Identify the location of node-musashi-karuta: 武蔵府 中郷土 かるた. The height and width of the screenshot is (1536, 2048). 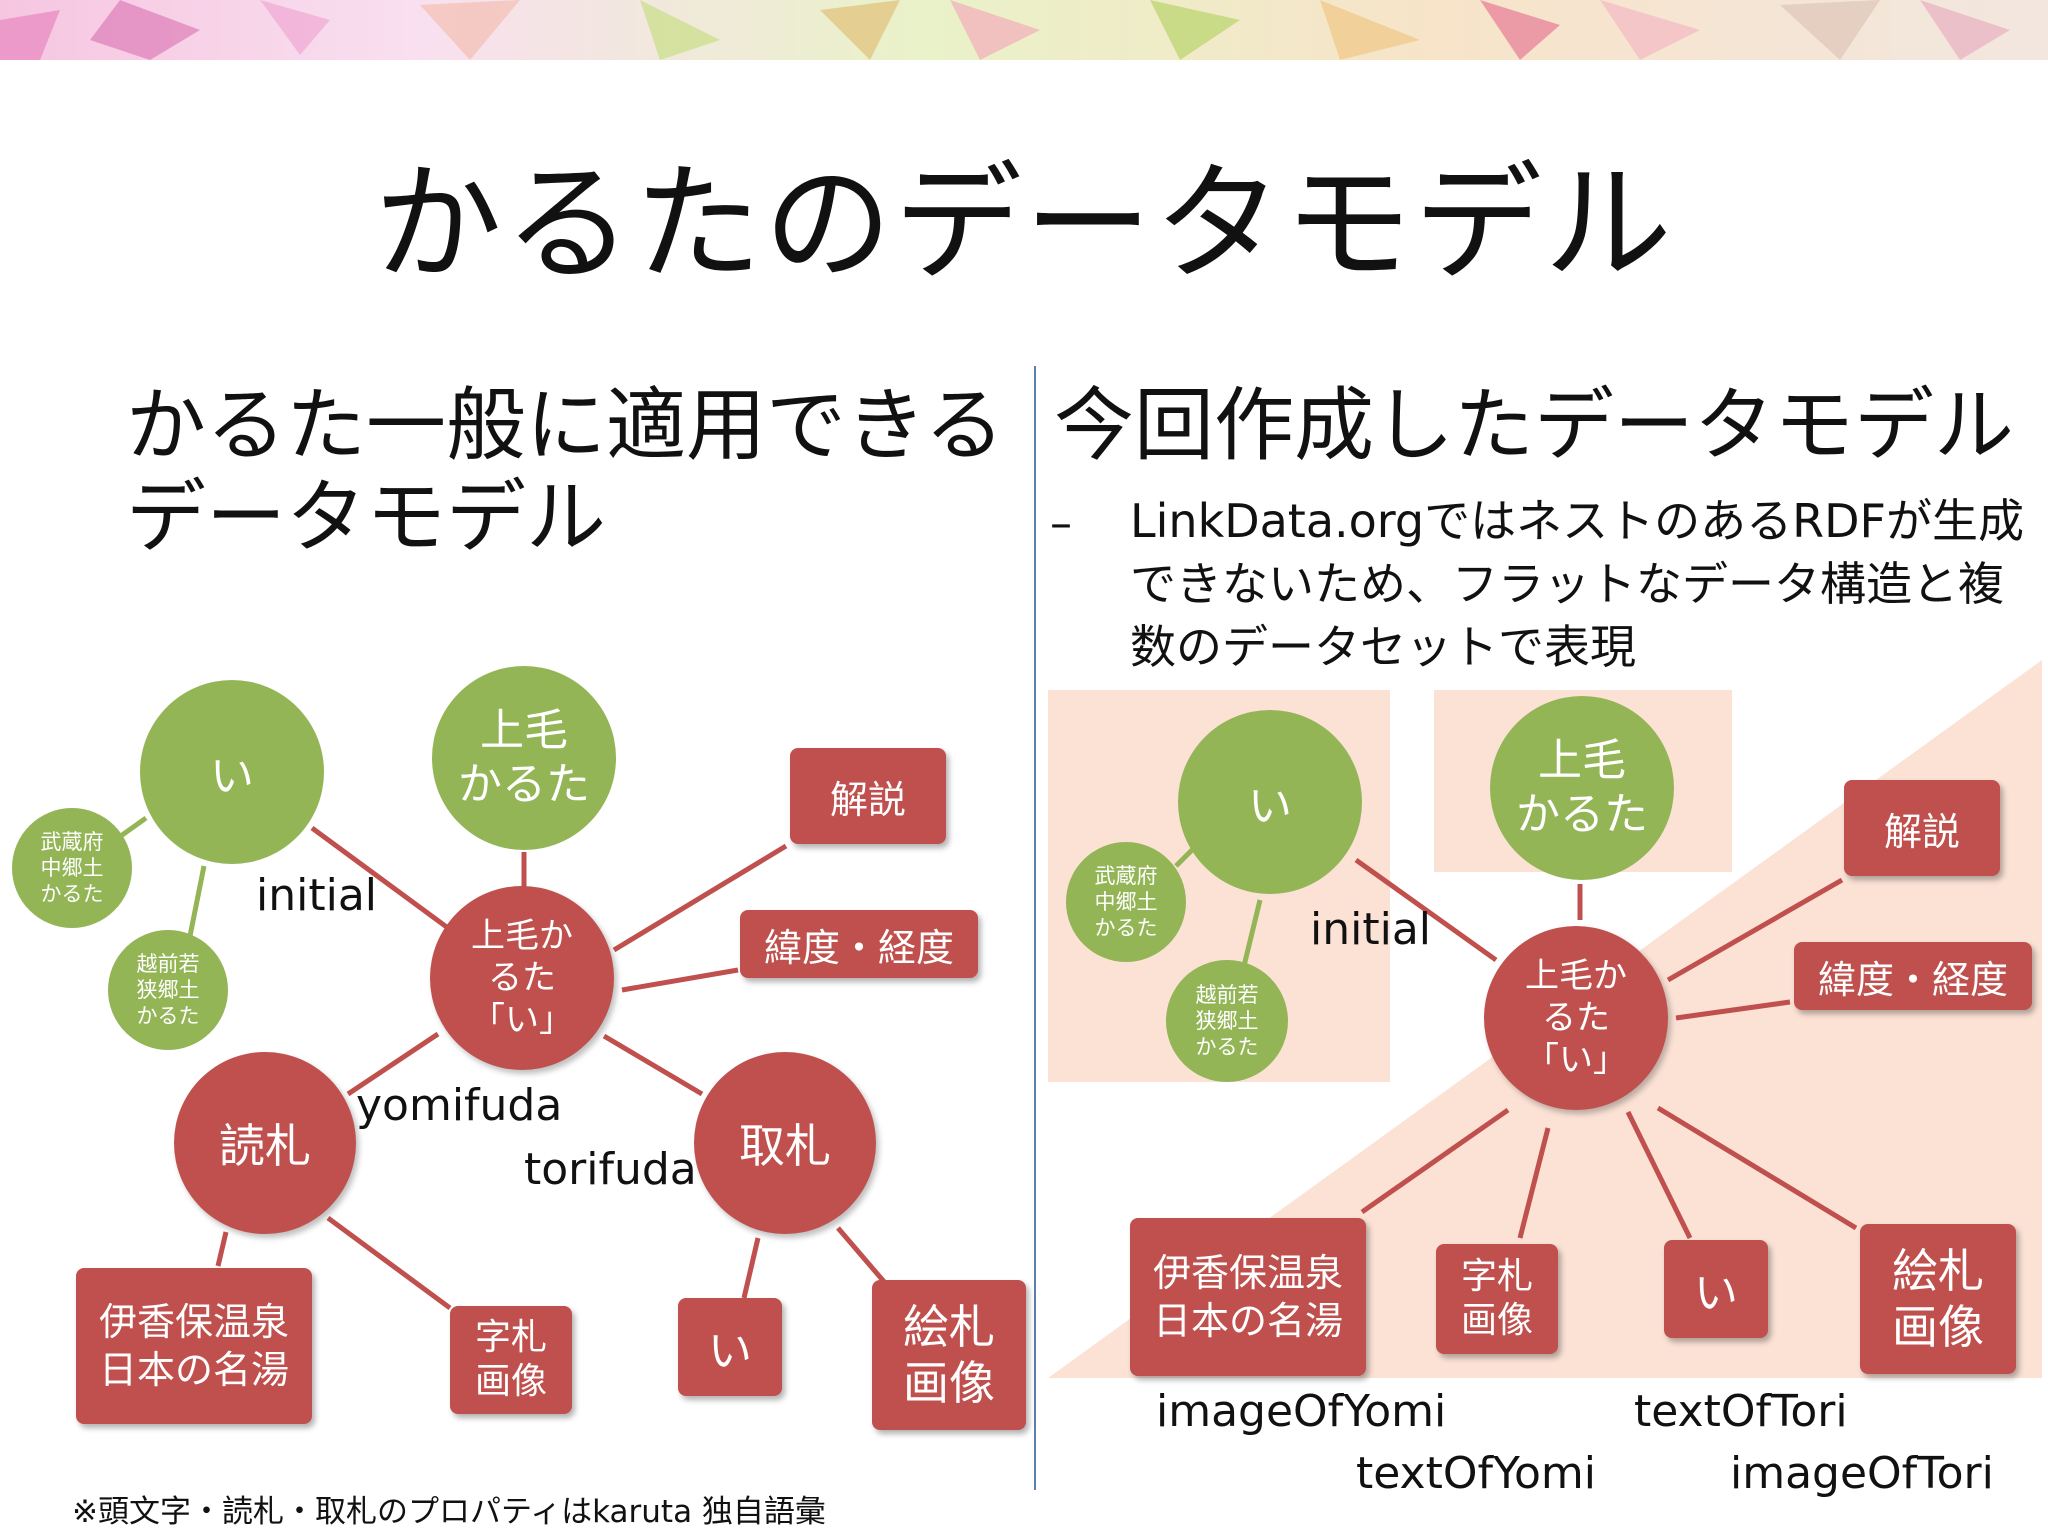
(72, 868).